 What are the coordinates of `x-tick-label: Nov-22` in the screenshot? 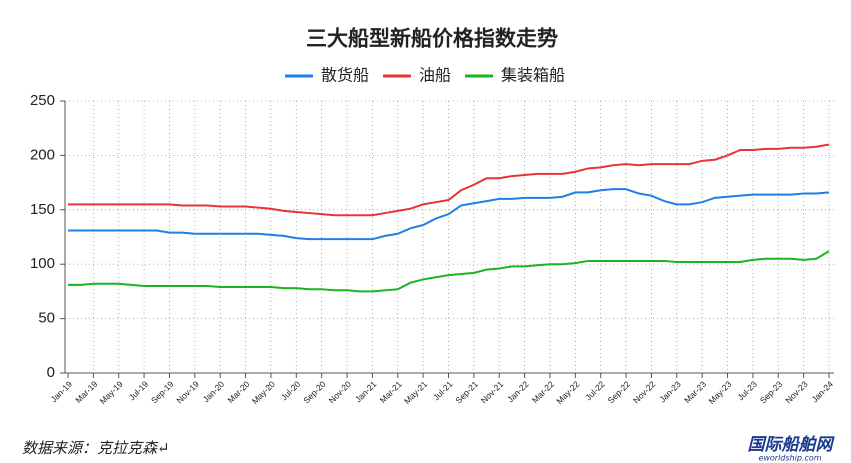 It's located at (644, 392).